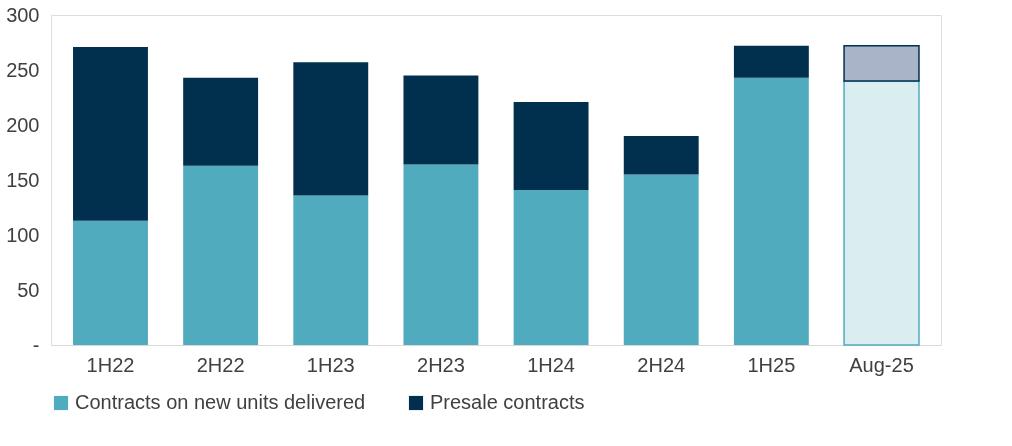  I want to click on x-tick-label: 1H22, so click(110, 364).